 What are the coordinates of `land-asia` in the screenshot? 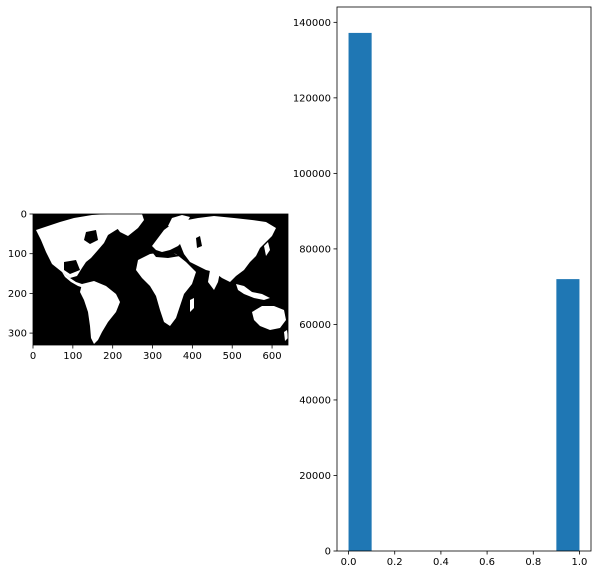 It's located at (228, 249).